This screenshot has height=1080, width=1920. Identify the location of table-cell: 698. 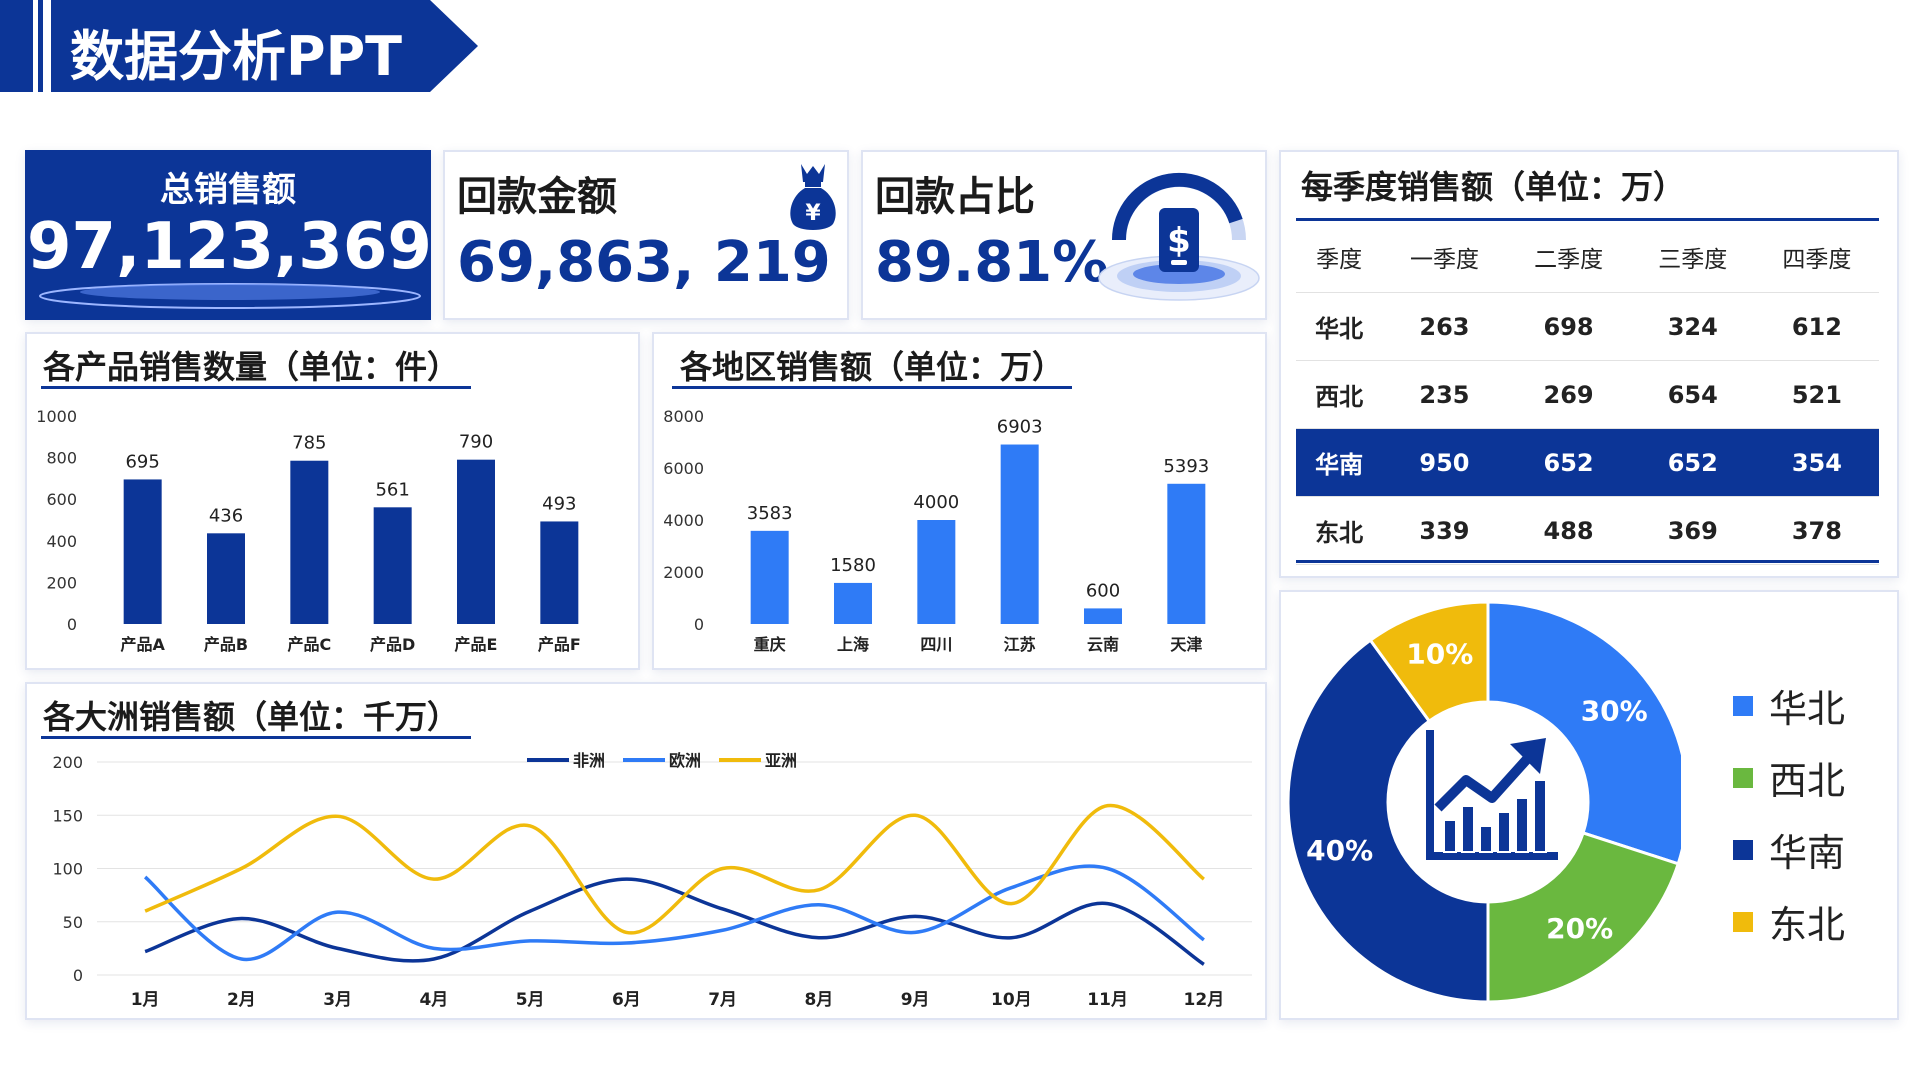
(1568, 326).